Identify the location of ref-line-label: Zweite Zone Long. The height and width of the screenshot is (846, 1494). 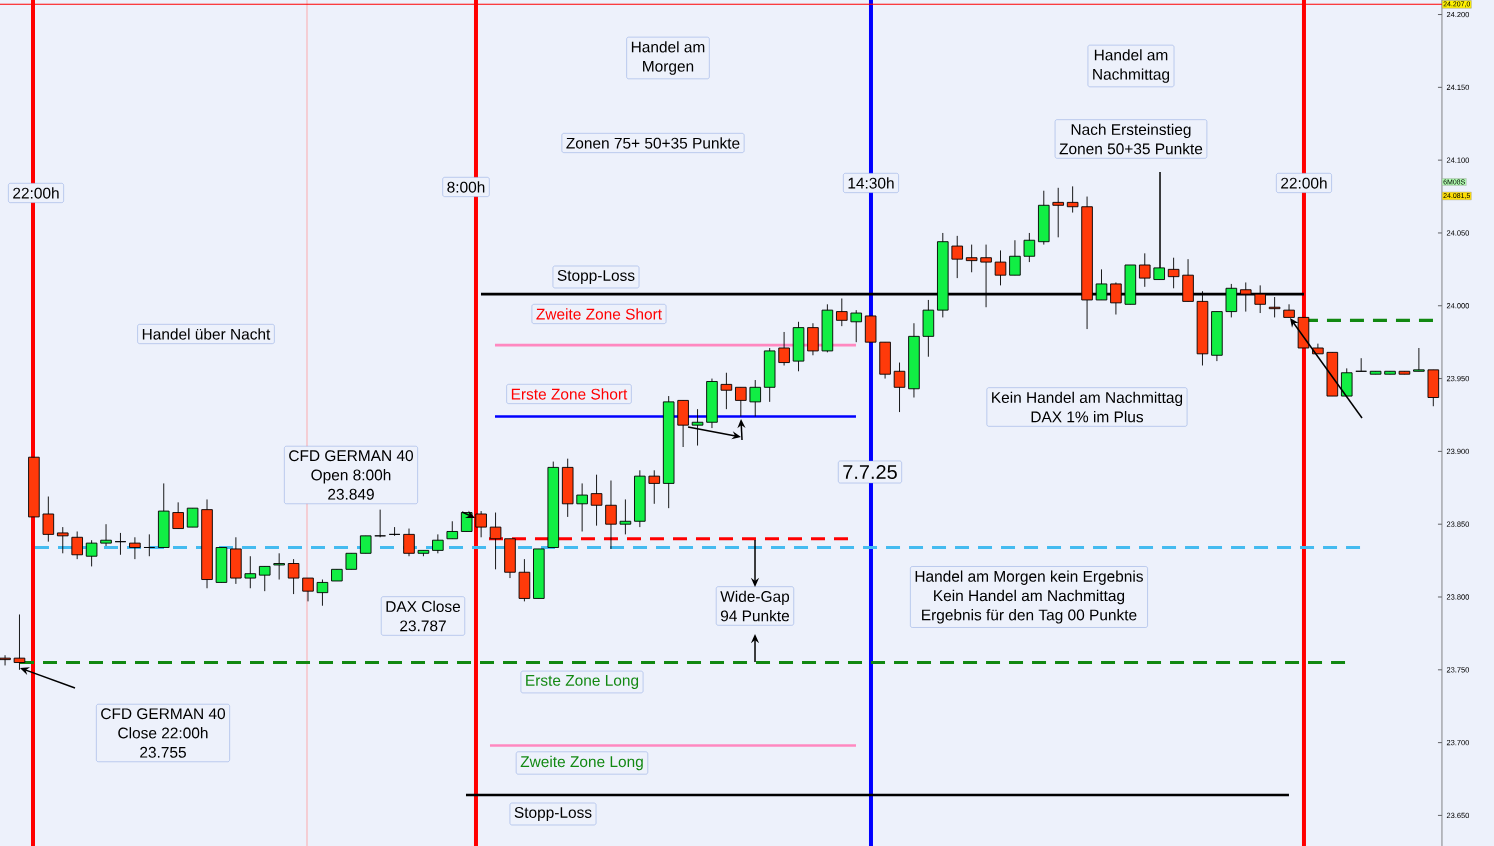
(581, 763).